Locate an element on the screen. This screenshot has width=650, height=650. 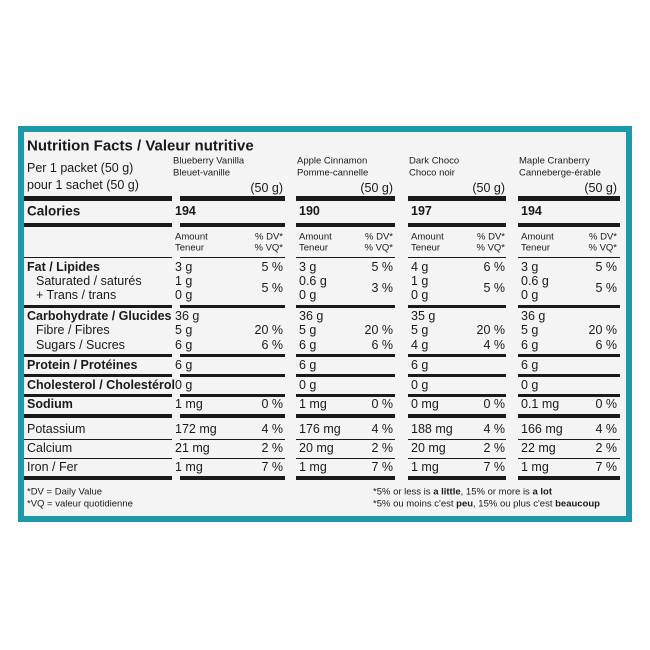
footnote-text: *5% or less is is located at coordinates (403, 492).